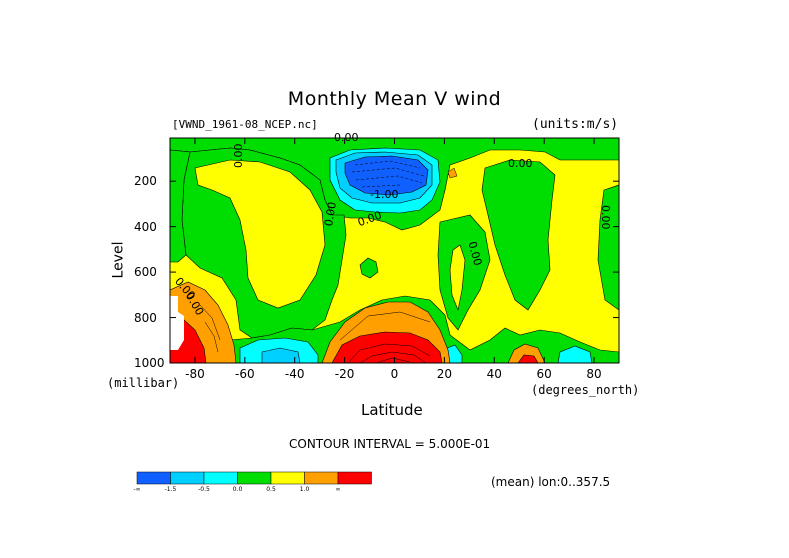  Describe the element at coordinates (145, 272) in the screenshot. I see `y-tick-label: 600` at that location.